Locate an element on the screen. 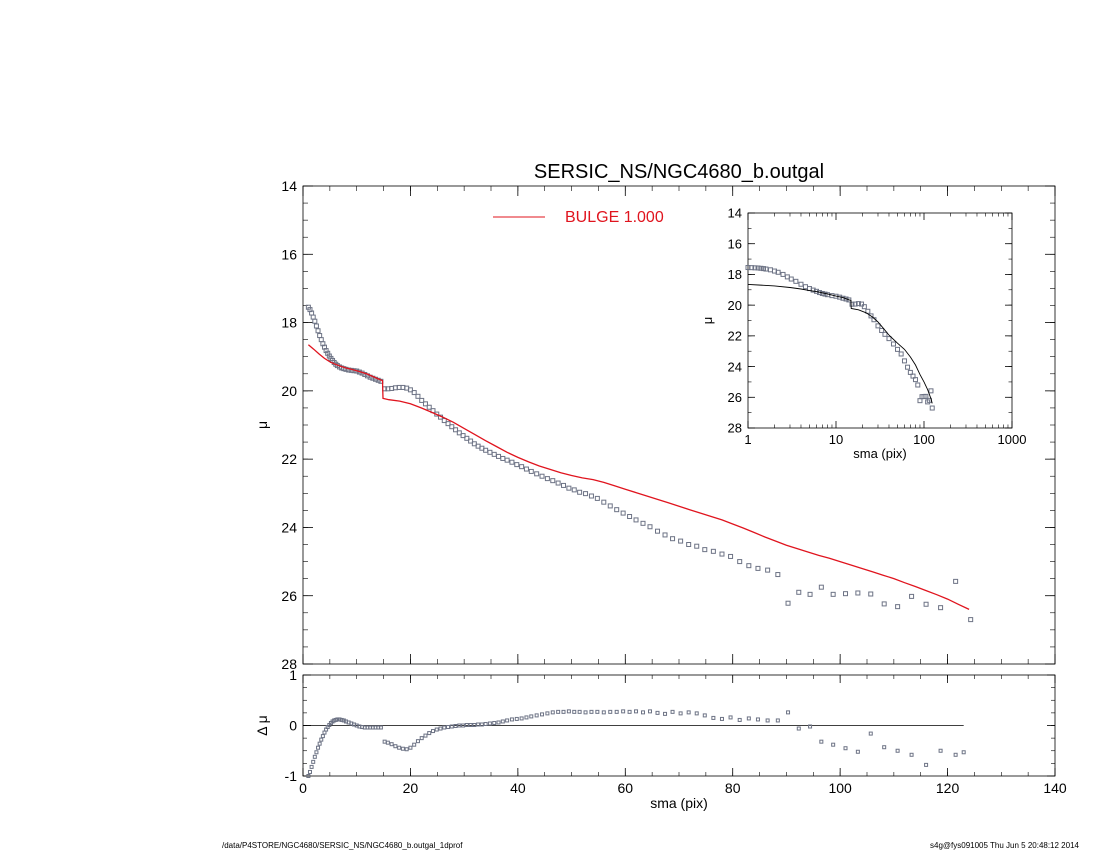 This screenshot has width=1100, height=850. main-y-tick-label: 16 is located at coordinates (289, 254).